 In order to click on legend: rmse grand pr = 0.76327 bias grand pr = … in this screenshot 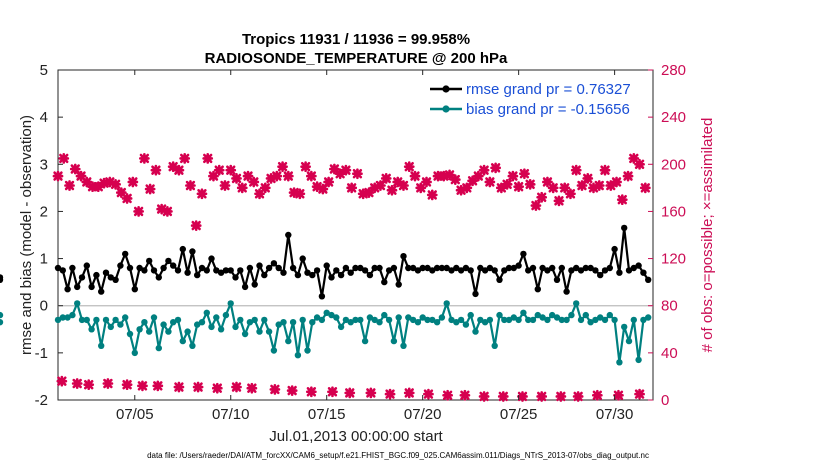, I will do `click(537, 99)`.